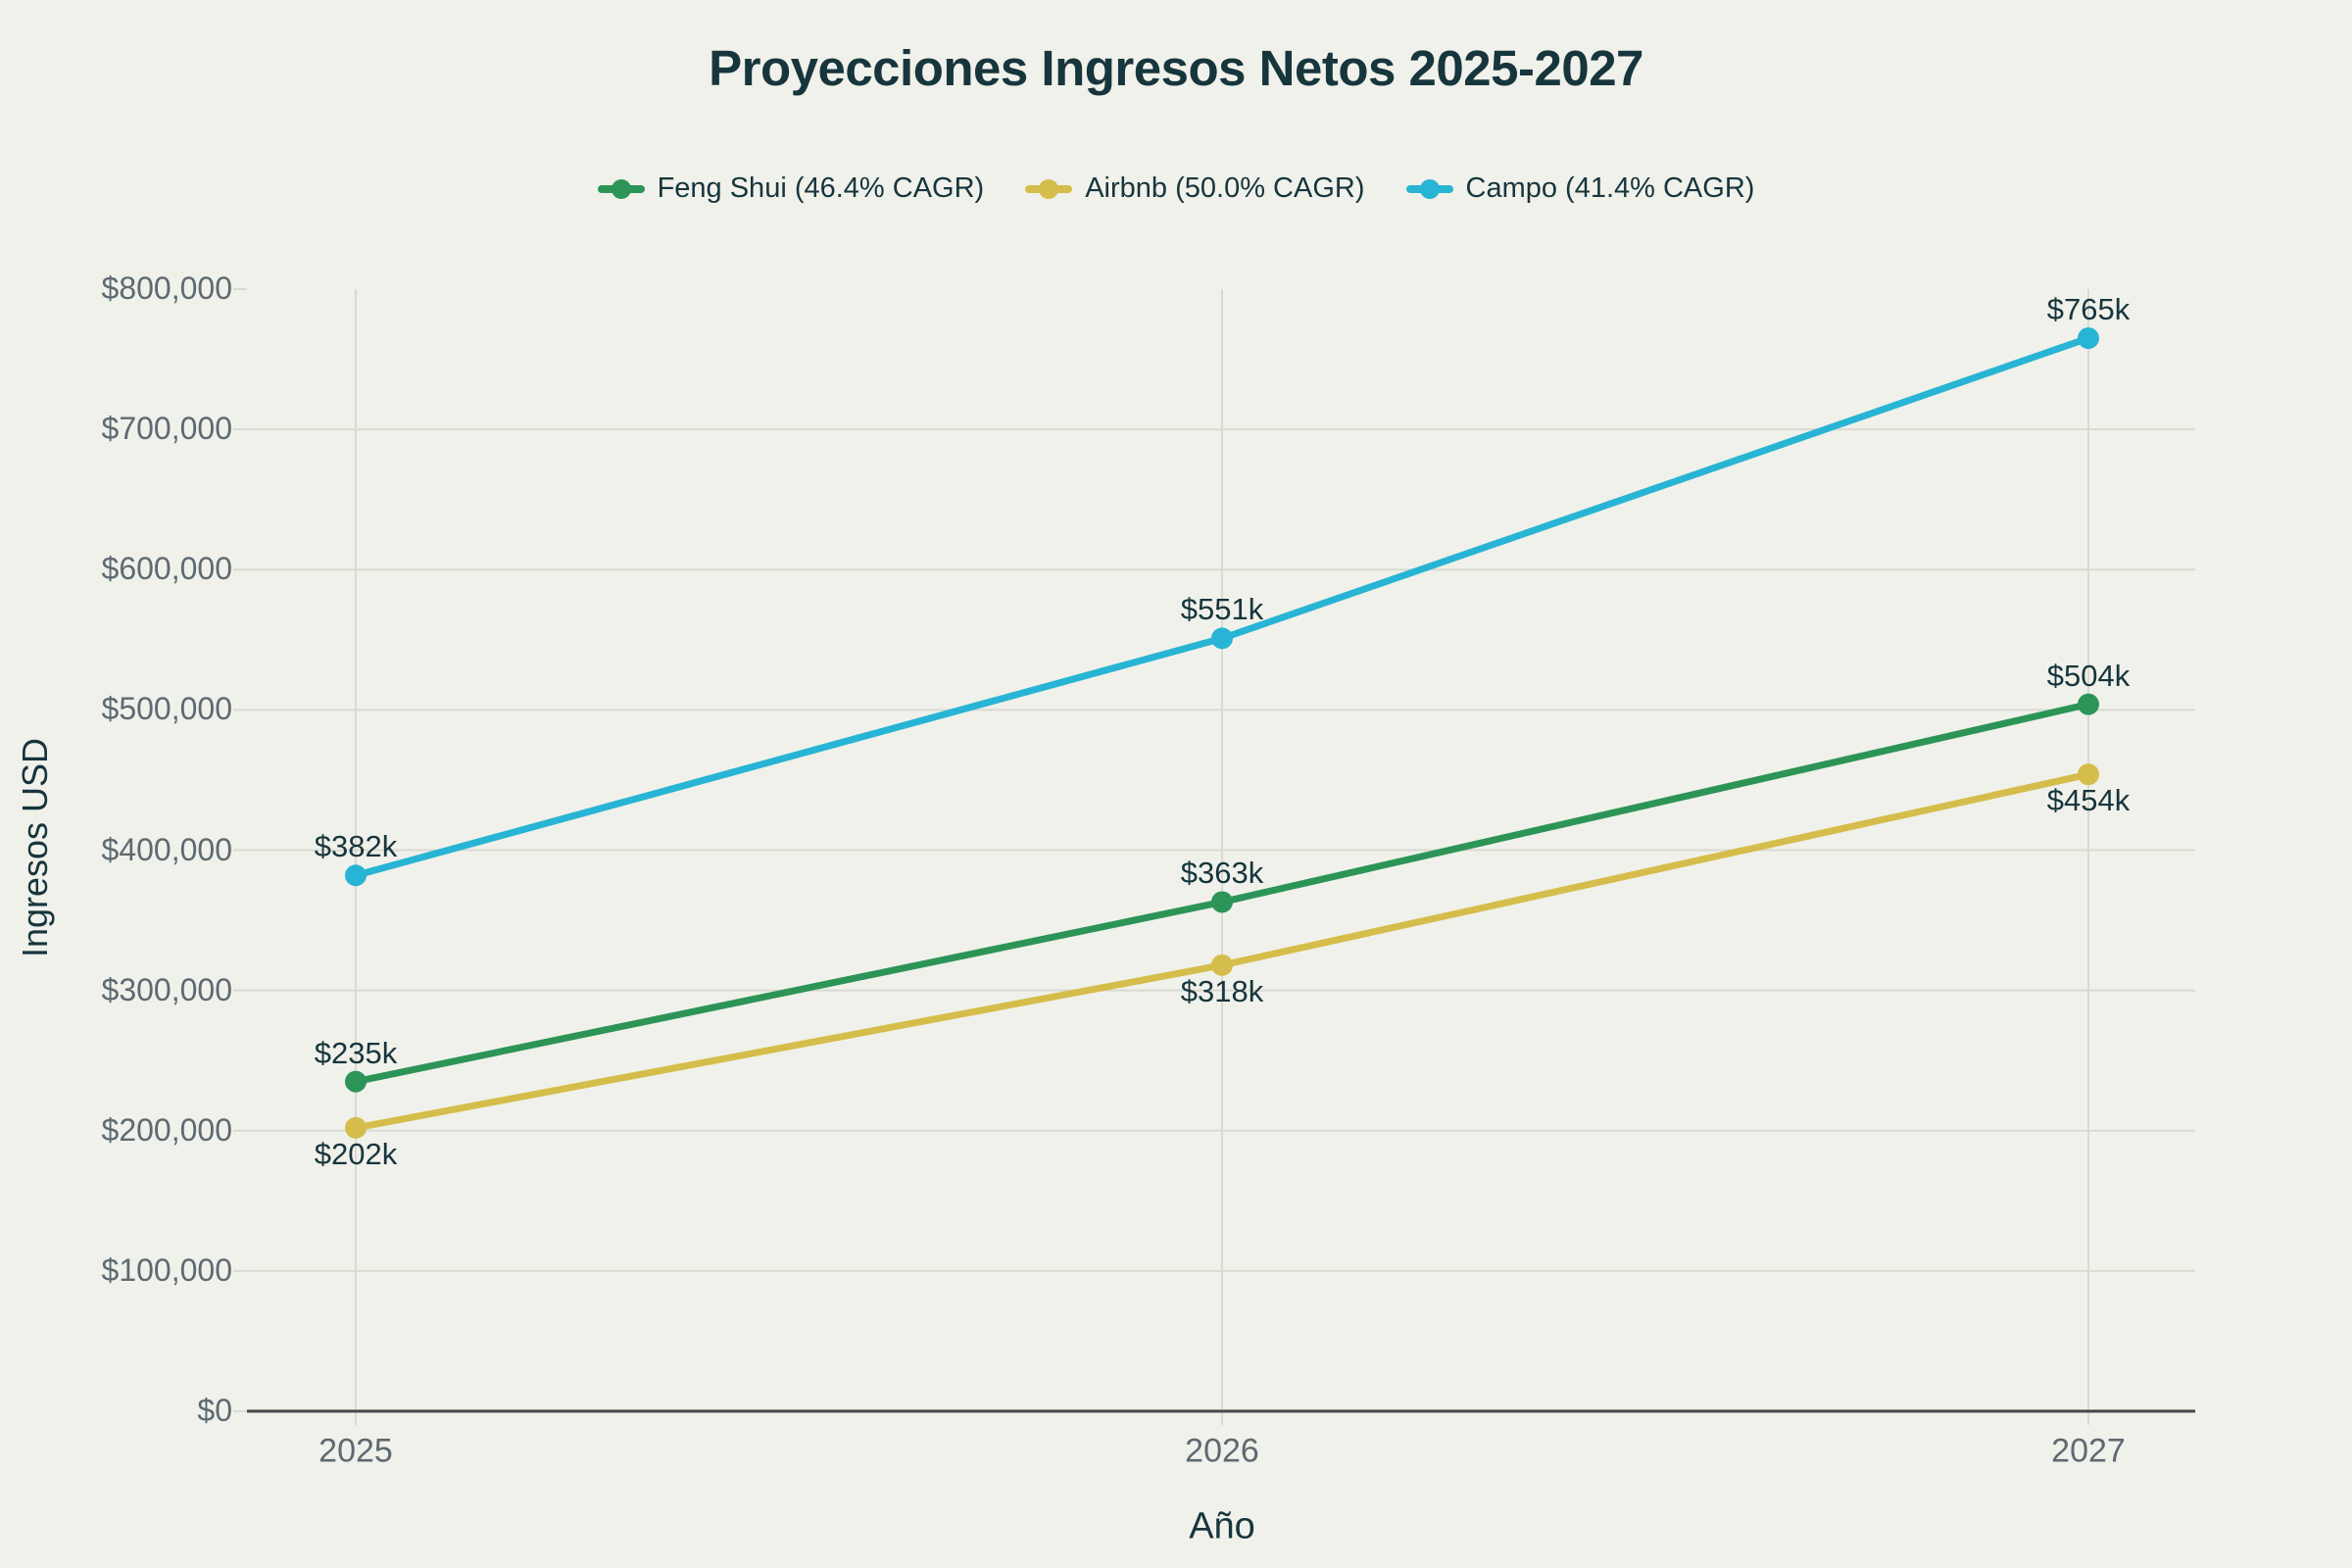 The height and width of the screenshot is (1568, 2352). Describe the element at coordinates (166, 288) in the screenshot. I see `y-tick-label: $800,000` at that location.